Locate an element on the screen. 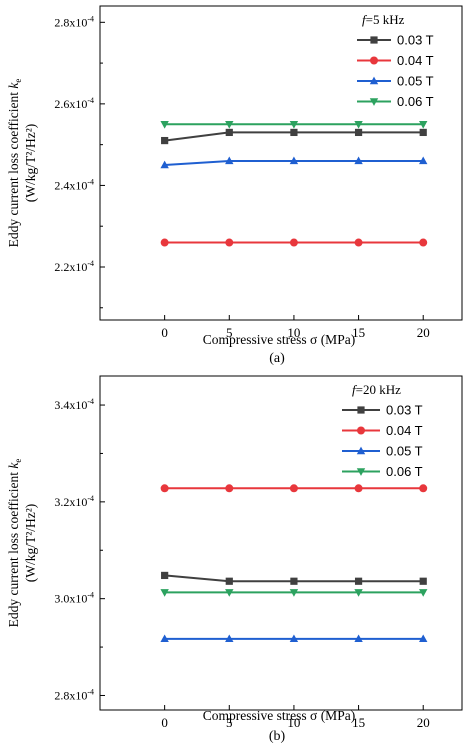  y-tick-label: 2.2x10⁻⁴ is located at coordinates (74, 266).